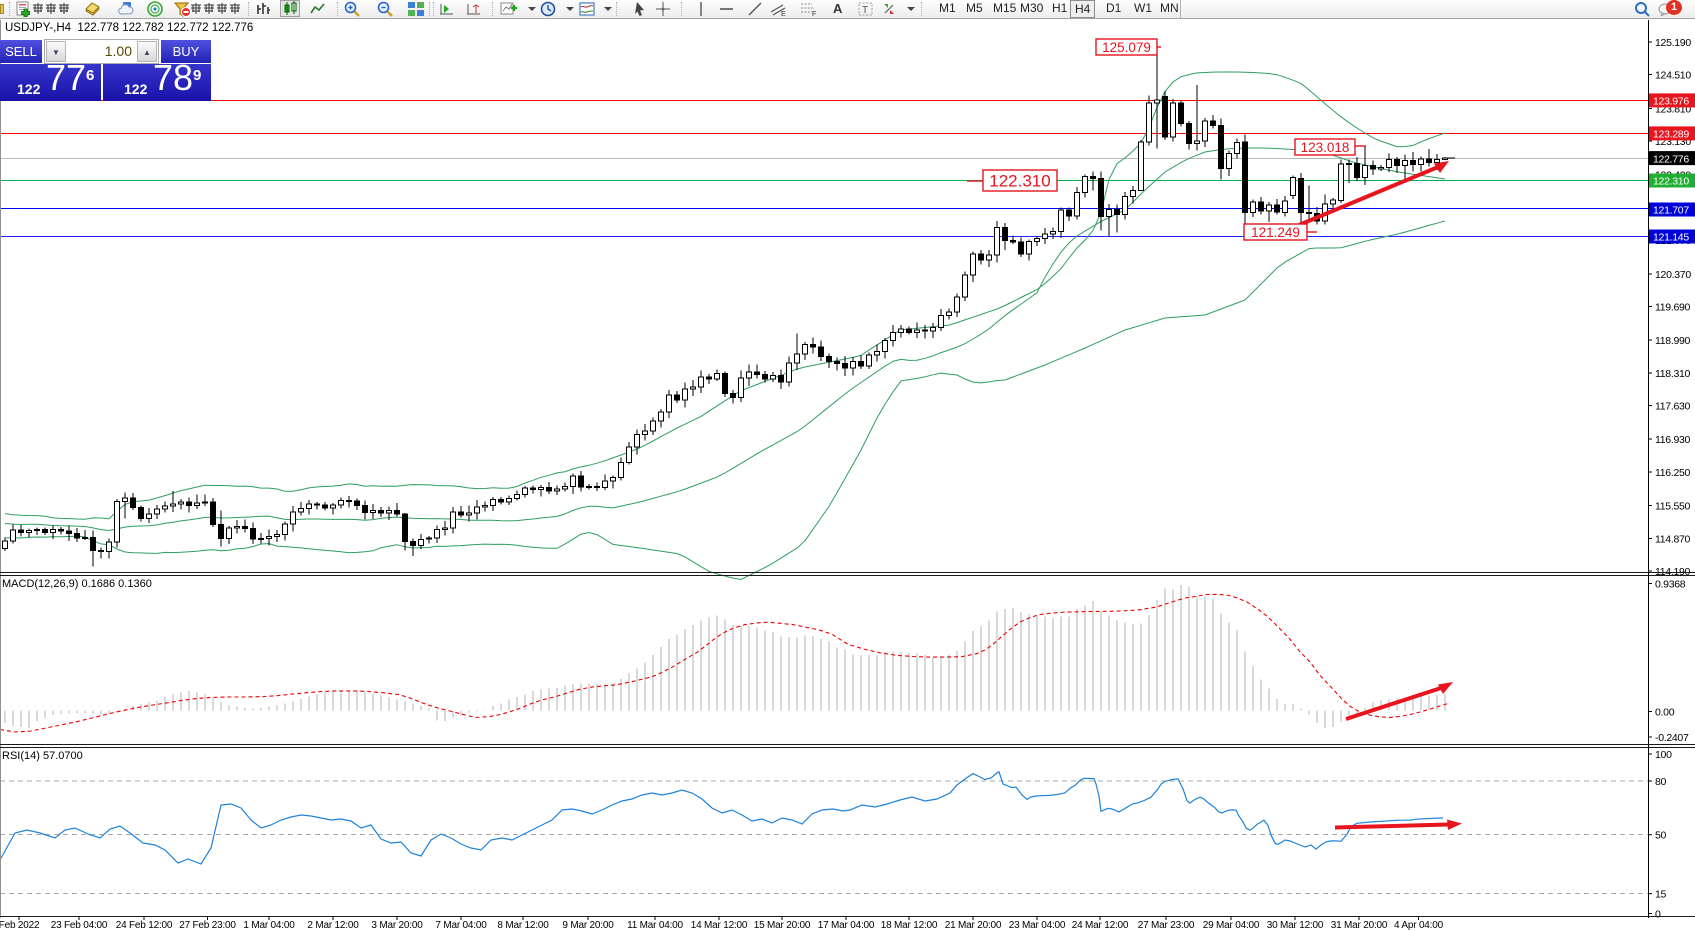 Image resolution: width=1695 pixels, height=932 pixels. Describe the element at coordinates (1661, 836) in the screenshot. I see `svg-text: 50` at that location.